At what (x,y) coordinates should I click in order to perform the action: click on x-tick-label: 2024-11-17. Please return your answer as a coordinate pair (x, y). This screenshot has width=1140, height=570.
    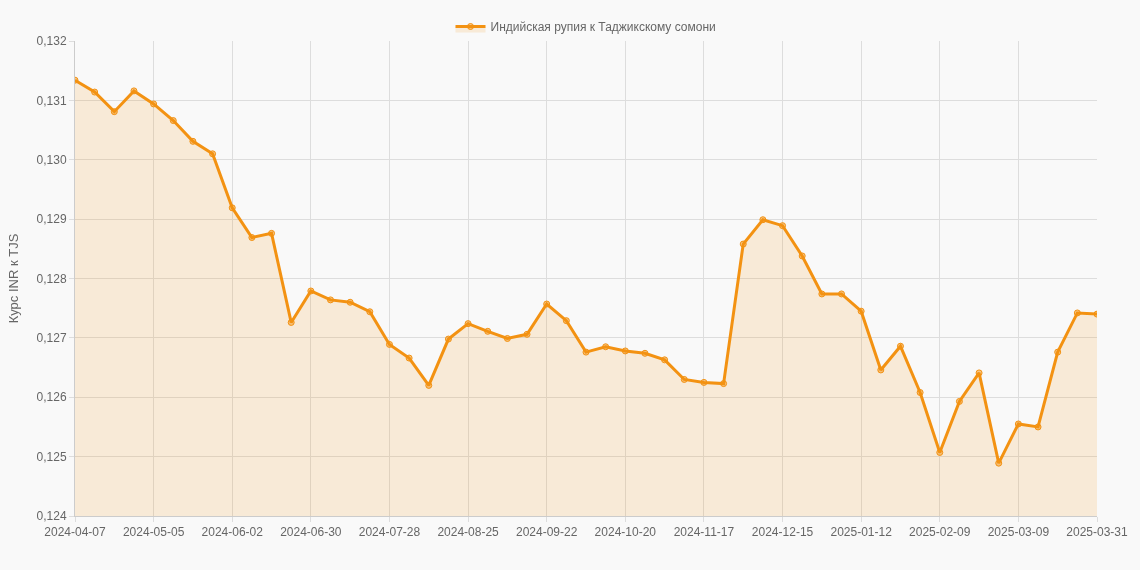
    Looking at the image, I should click on (704, 532).